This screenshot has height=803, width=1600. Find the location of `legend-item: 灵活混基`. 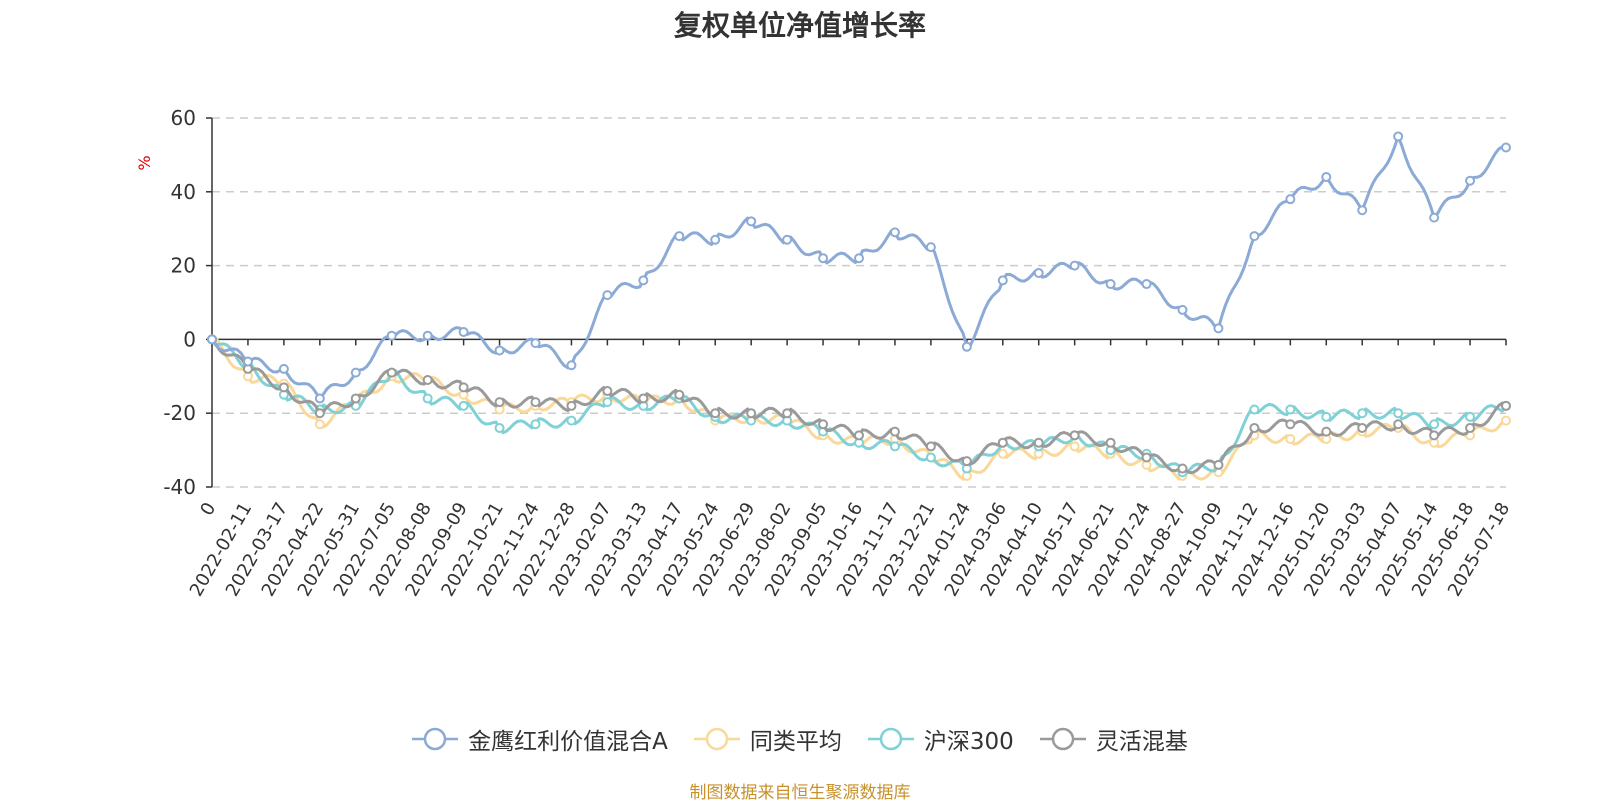

legend-item: 灵活混基 is located at coordinates (1113, 739).